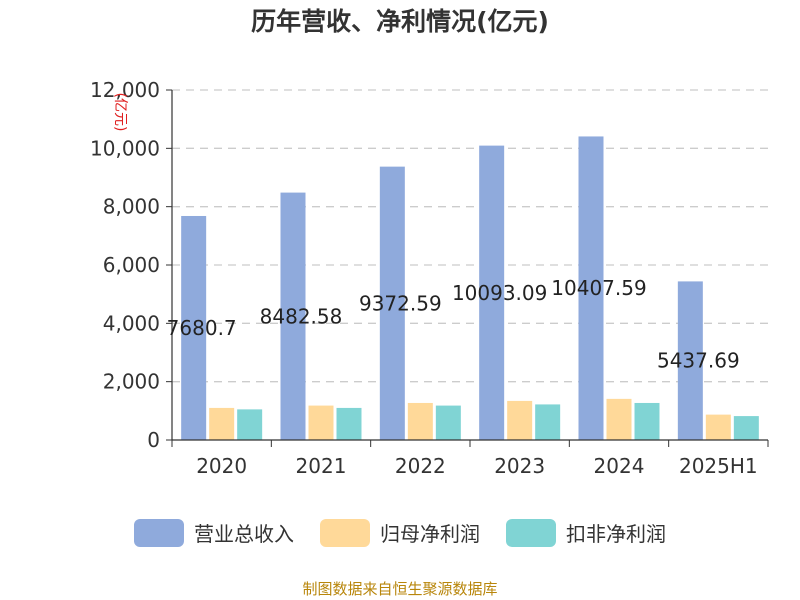 The height and width of the screenshot is (600, 800). I want to click on legend-label: 归母净利润, so click(430, 534).